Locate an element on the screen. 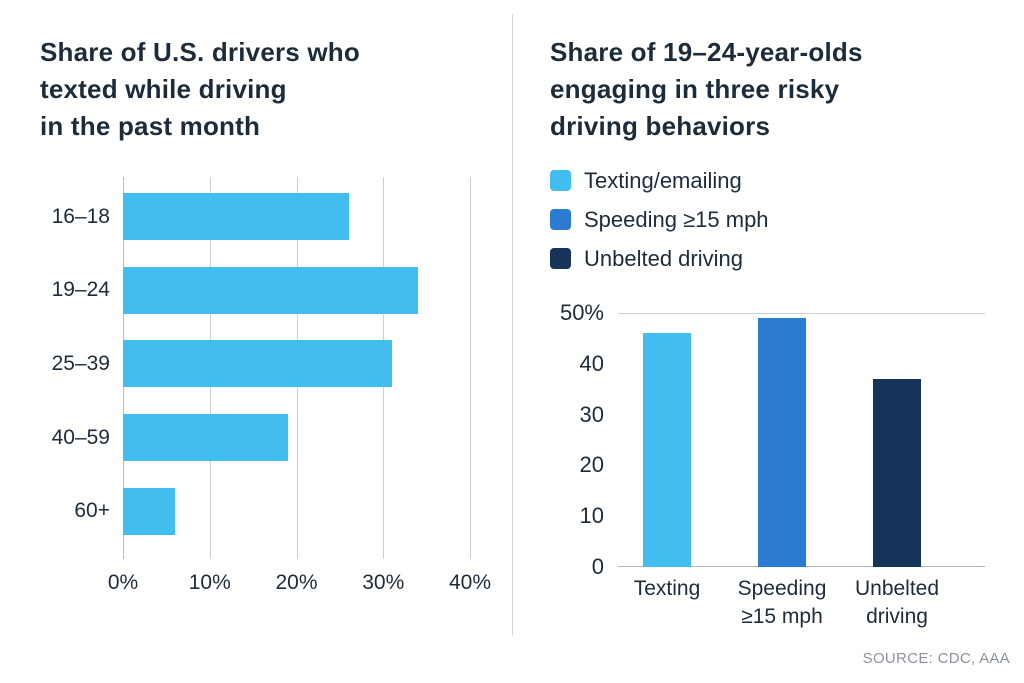 The image size is (1024, 683). category-label-line: Unbelted is located at coordinates (897, 588).